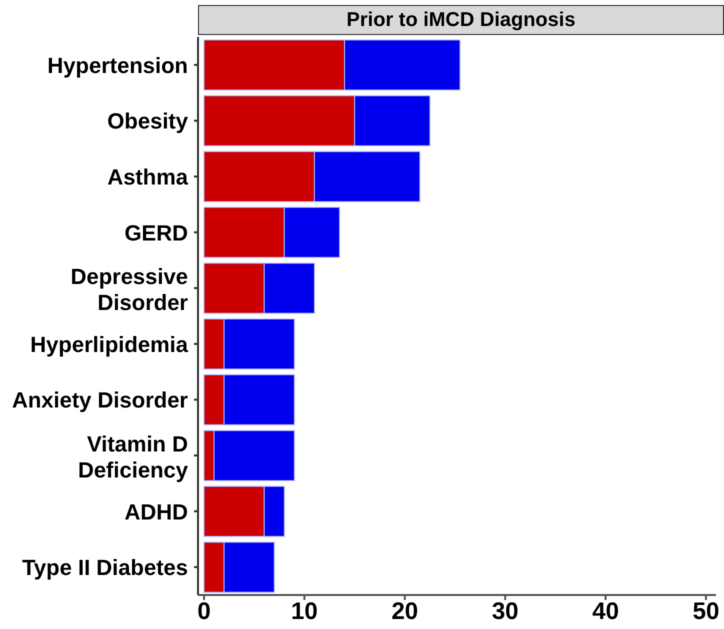 The width and height of the screenshot is (724, 629). Describe the element at coordinates (148, 177) in the screenshot. I see `y-tick-label: Asthma` at that location.